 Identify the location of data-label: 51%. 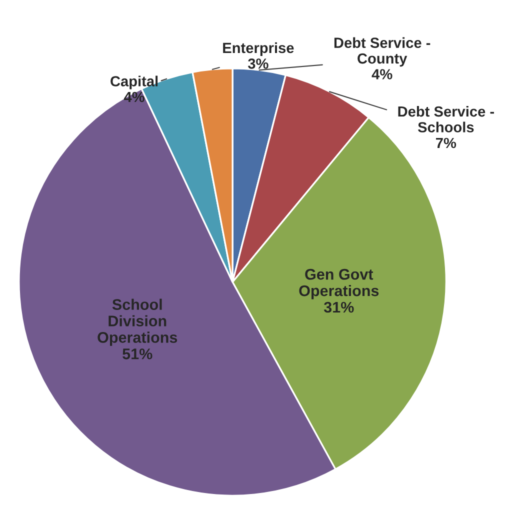
(137, 354).